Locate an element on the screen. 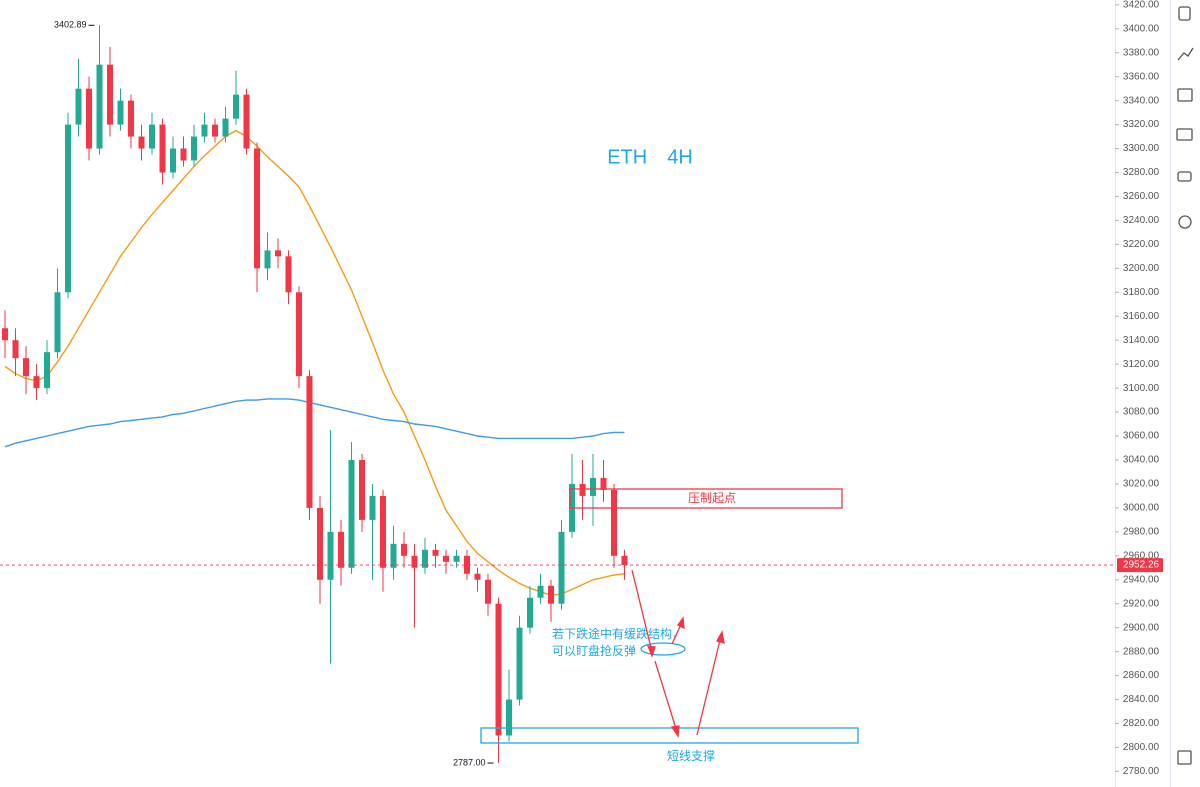  y-tick-label: 3240.00 is located at coordinates (1141, 220).